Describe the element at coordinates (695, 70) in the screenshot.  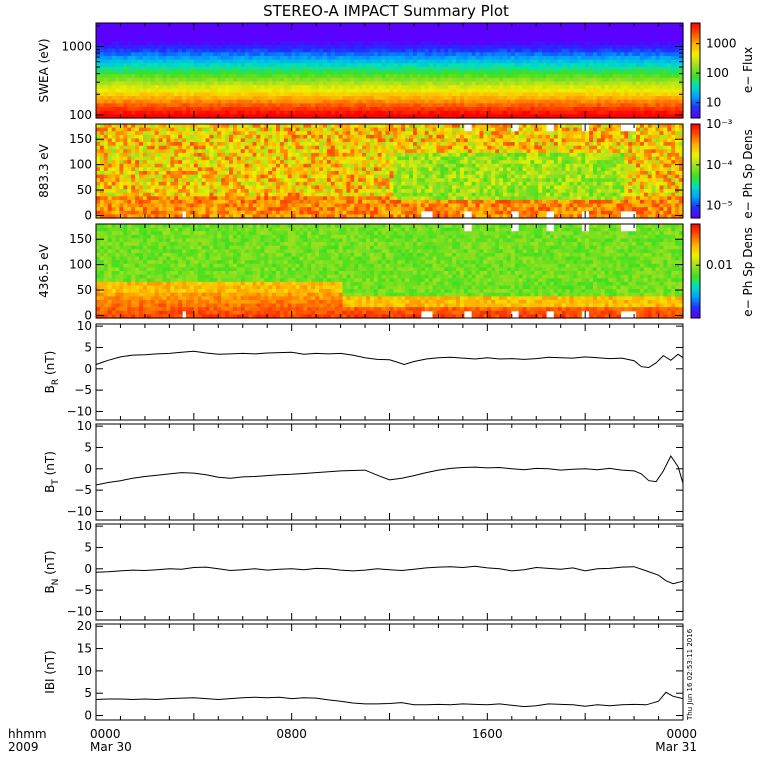
I see `colorbar` at that location.